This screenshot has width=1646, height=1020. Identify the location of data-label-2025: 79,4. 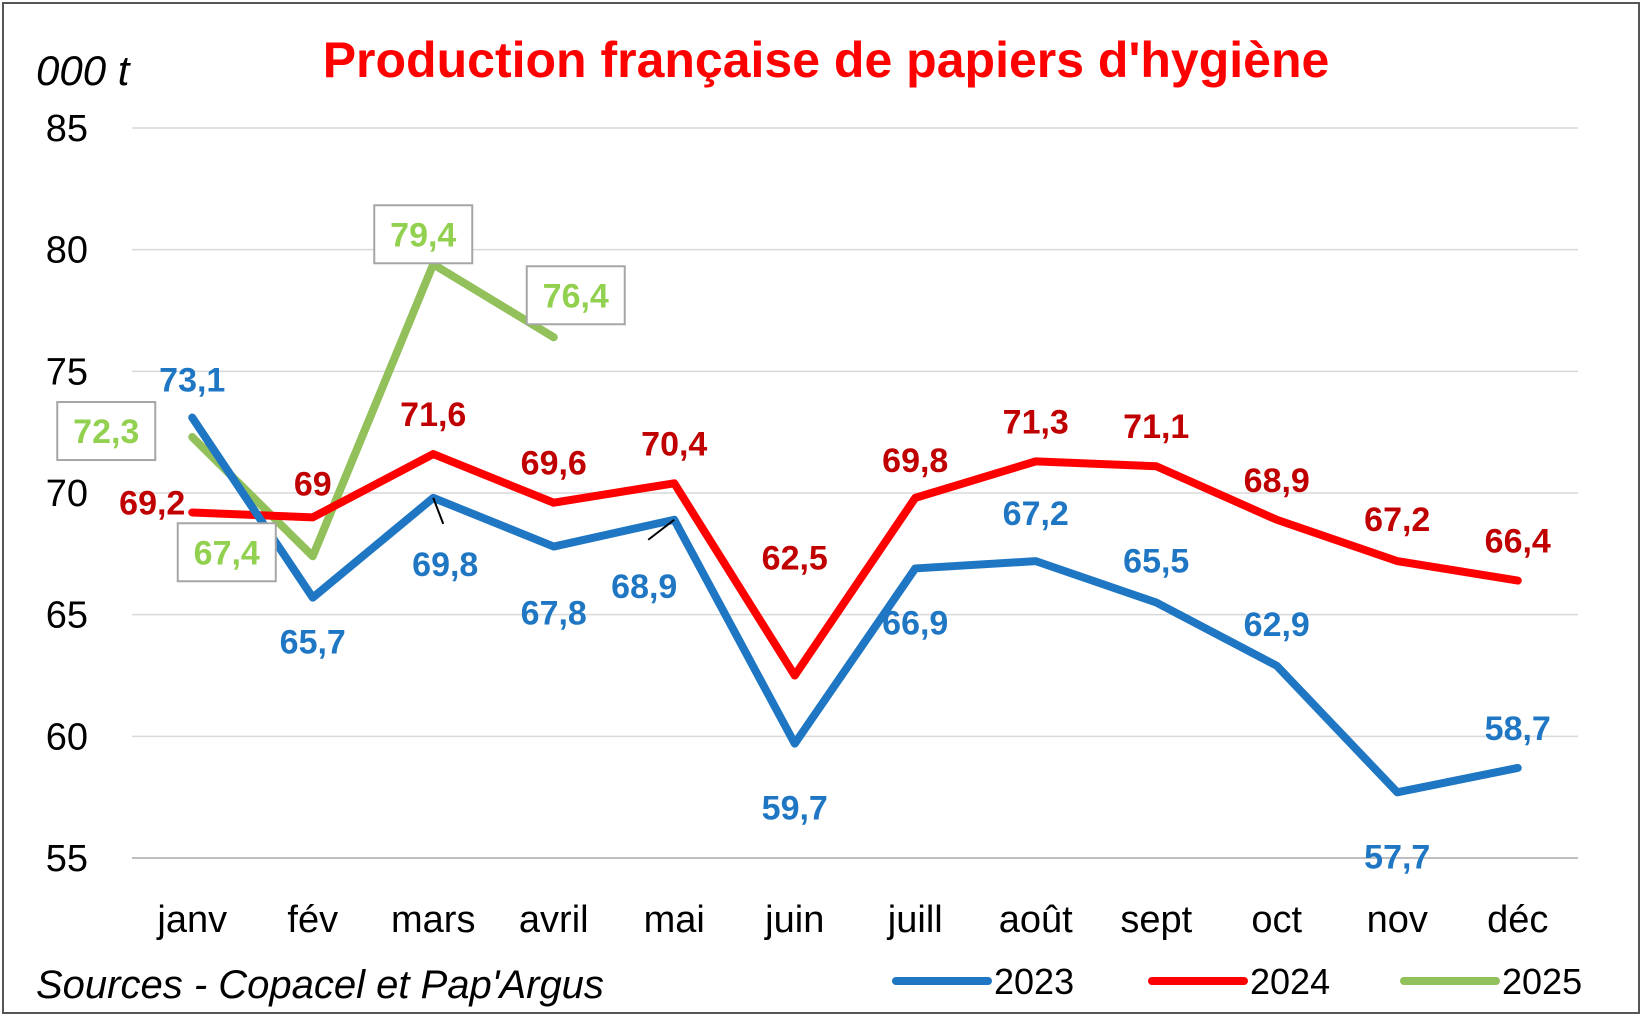
(423, 235).